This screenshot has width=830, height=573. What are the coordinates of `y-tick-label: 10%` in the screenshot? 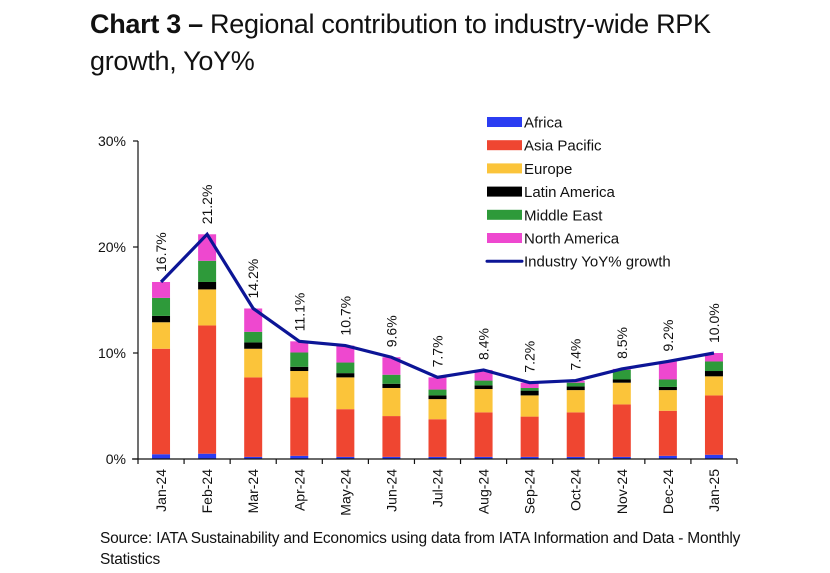 It's located at (112, 353).